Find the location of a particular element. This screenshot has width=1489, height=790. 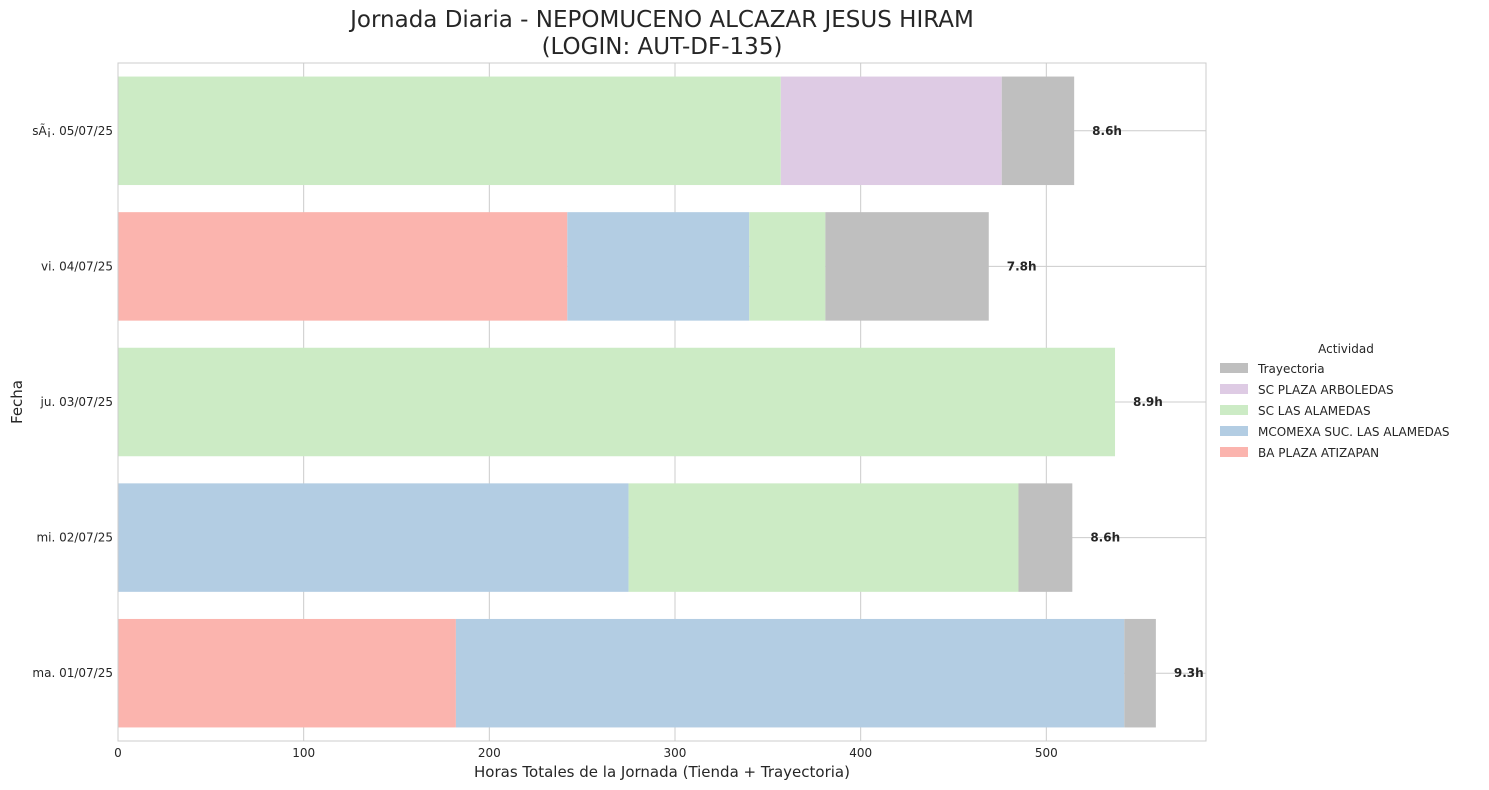

y-axis-label: Fecha is located at coordinates (17, 402).